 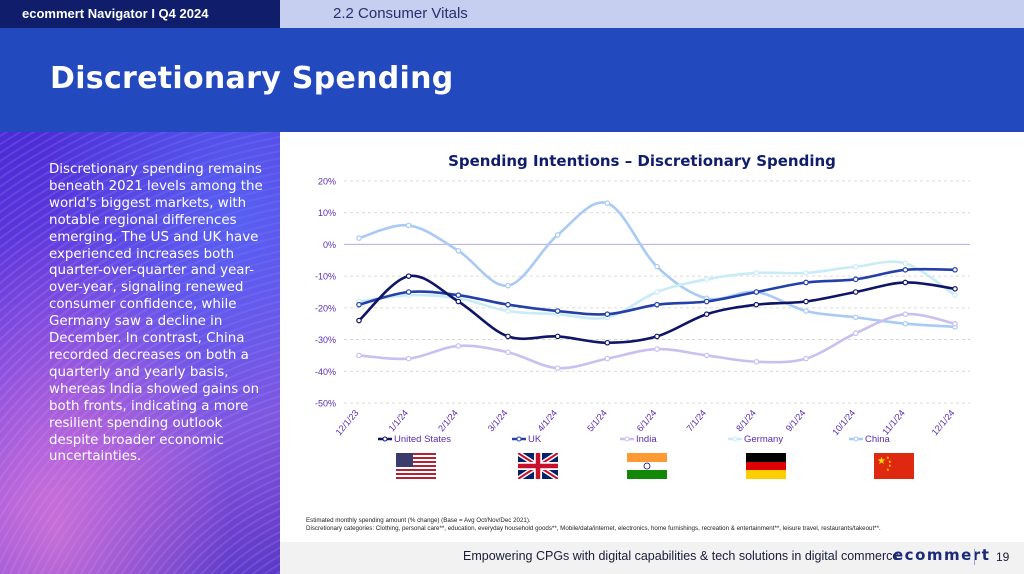 I want to click on legend-marker-united-states, so click(x=385, y=439).